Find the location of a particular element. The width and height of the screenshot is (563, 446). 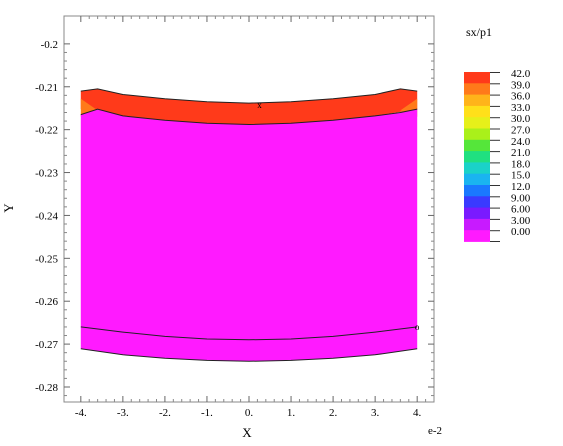

y-tick-label: -0.22 is located at coordinates (46, 131).